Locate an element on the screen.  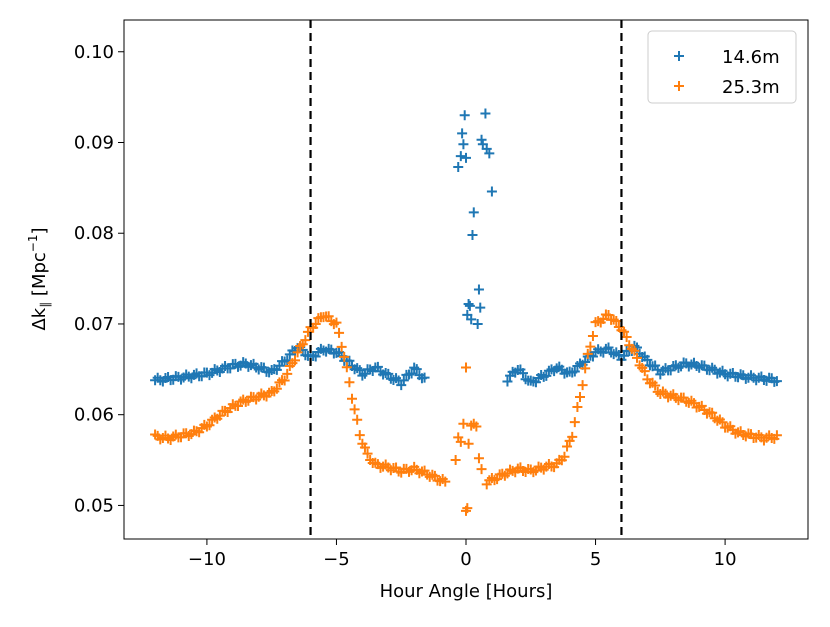
y-tick-label: 0.08 is located at coordinates (94, 233).